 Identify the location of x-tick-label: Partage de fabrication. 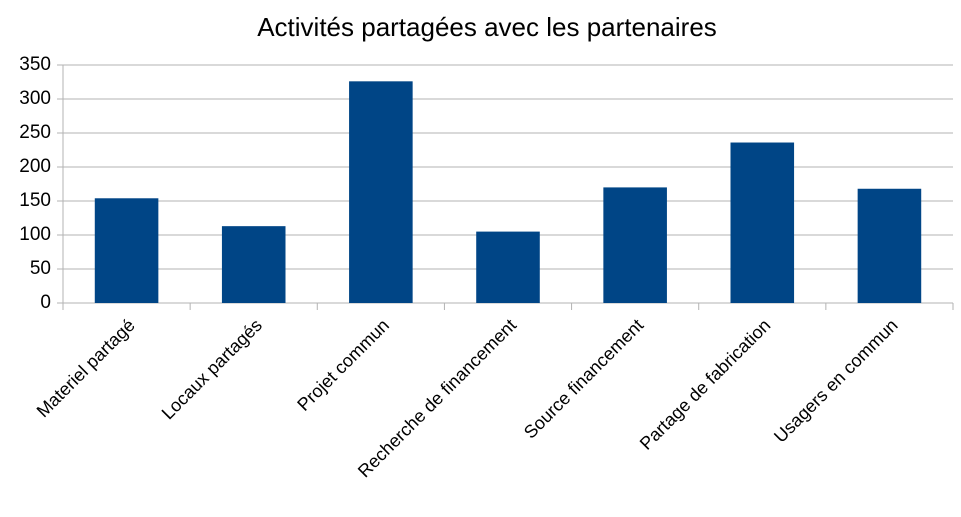
(705, 384).